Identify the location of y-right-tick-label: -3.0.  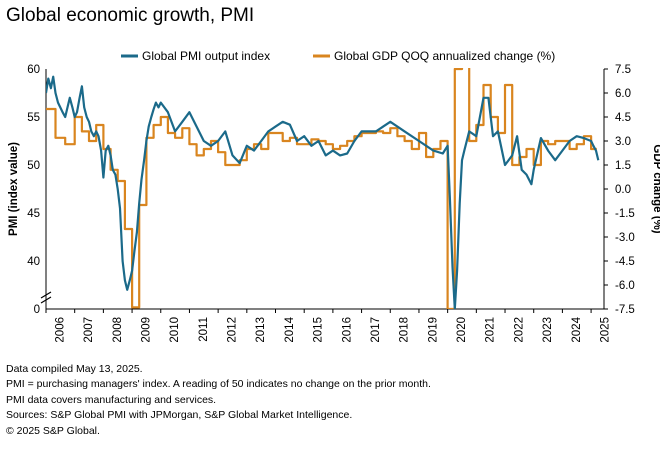
(625, 238).